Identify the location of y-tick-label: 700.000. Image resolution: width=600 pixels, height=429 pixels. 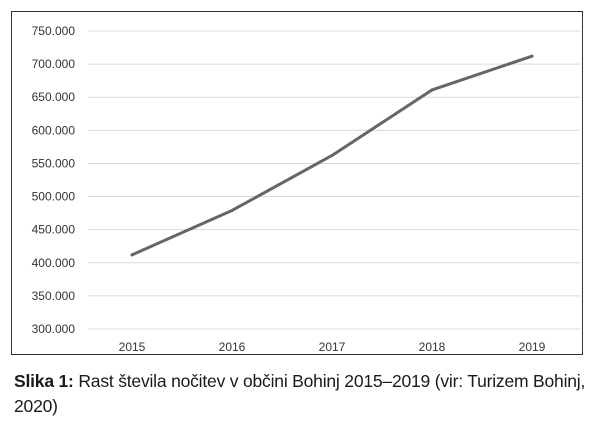
(54, 64).